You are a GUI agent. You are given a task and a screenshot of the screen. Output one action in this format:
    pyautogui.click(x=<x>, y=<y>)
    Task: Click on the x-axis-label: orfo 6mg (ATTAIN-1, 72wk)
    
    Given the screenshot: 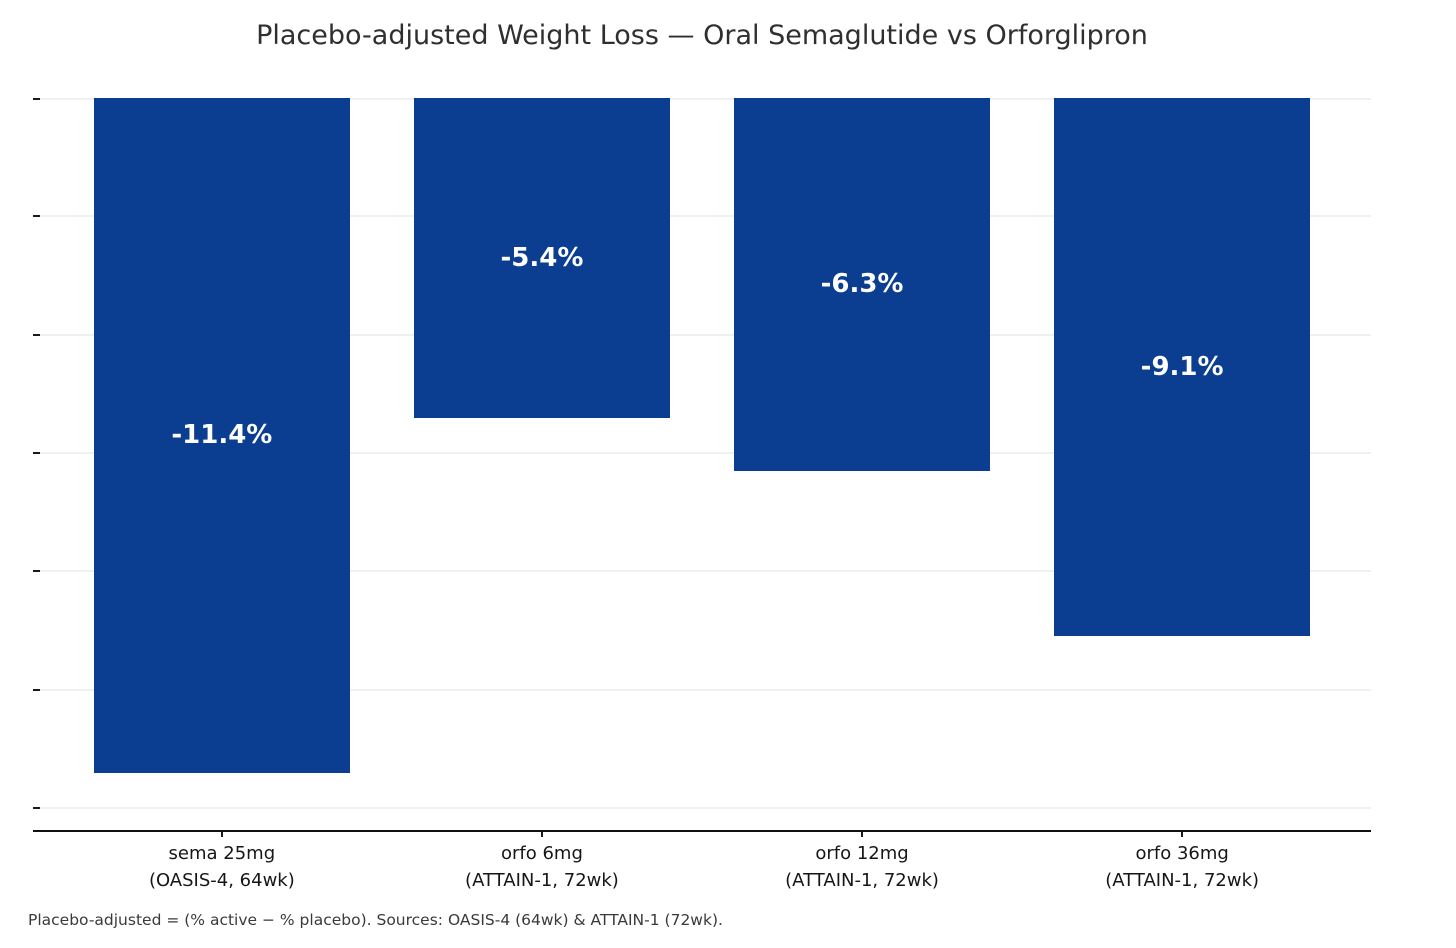 What is the action you would take?
    pyautogui.click(x=542, y=867)
    